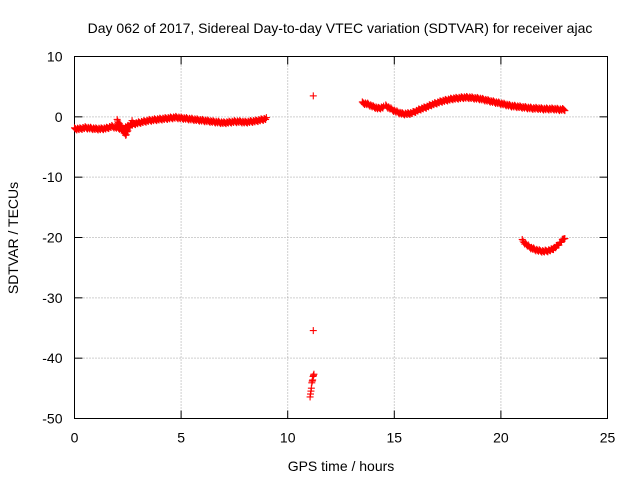 Image resolution: width=640 pixels, height=480 pixels. I want to click on x-axis-title: GPS time / hours, so click(341, 466).